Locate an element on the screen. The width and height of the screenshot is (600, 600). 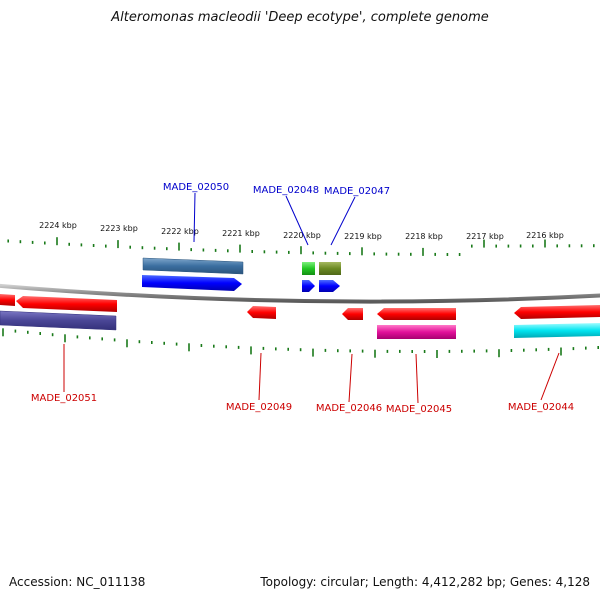
scale-label-2222: 2222 kbp is located at coordinates (180, 231).